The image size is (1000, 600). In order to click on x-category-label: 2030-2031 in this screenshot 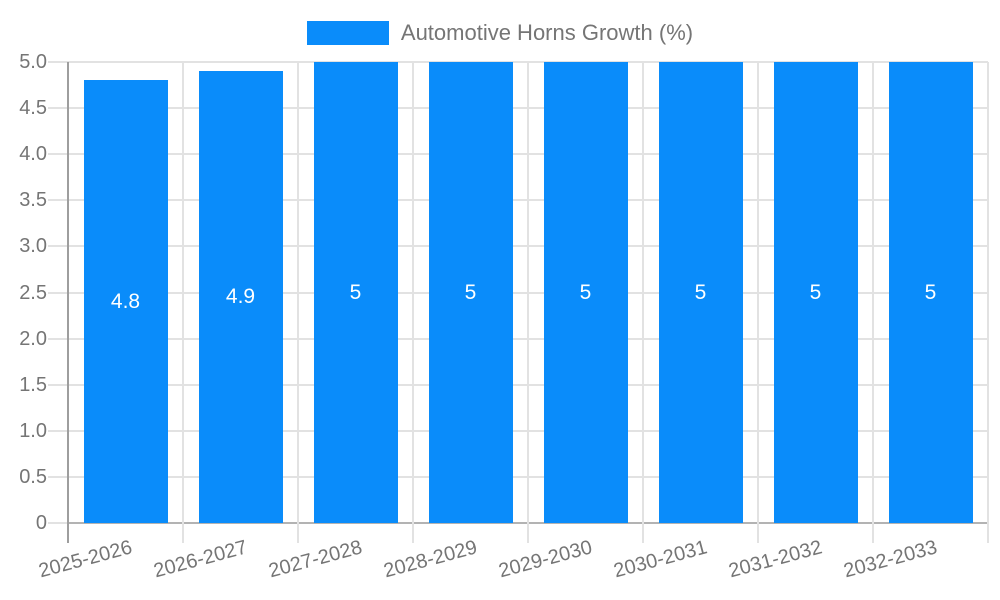, I will do `click(660, 559)`.